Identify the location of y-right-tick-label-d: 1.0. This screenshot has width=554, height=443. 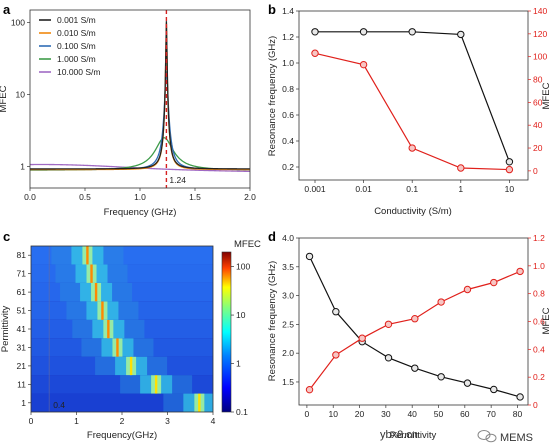
(539, 266).